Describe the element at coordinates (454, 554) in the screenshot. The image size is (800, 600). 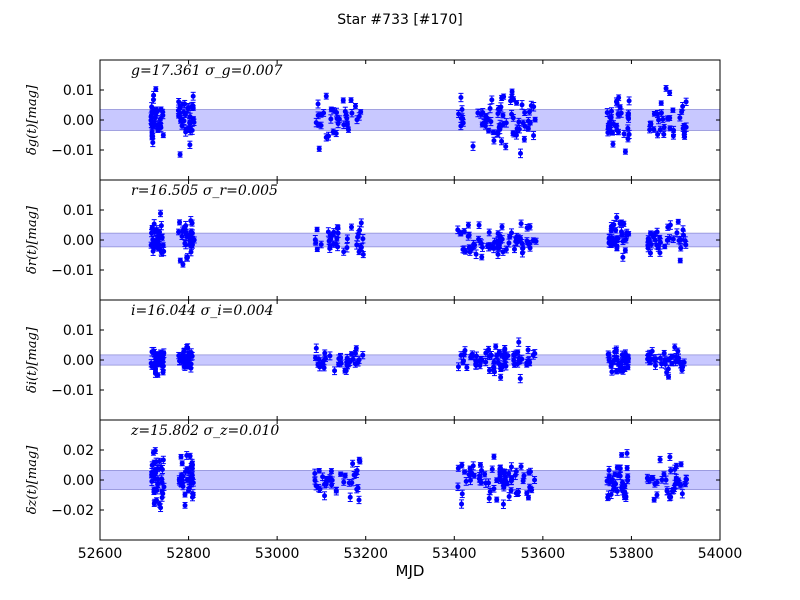
I see `x-tick-label: 53400` at that location.